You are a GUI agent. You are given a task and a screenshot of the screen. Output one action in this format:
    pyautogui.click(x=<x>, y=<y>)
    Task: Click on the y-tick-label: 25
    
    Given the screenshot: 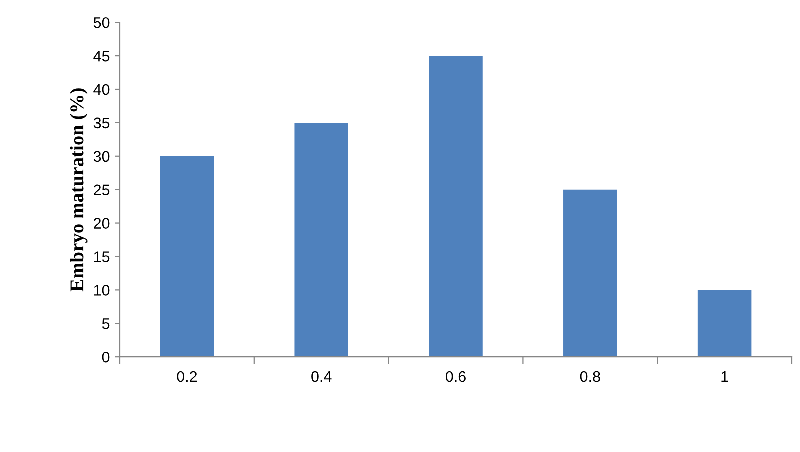 What is the action you would take?
    pyautogui.click(x=102, y=190)
    